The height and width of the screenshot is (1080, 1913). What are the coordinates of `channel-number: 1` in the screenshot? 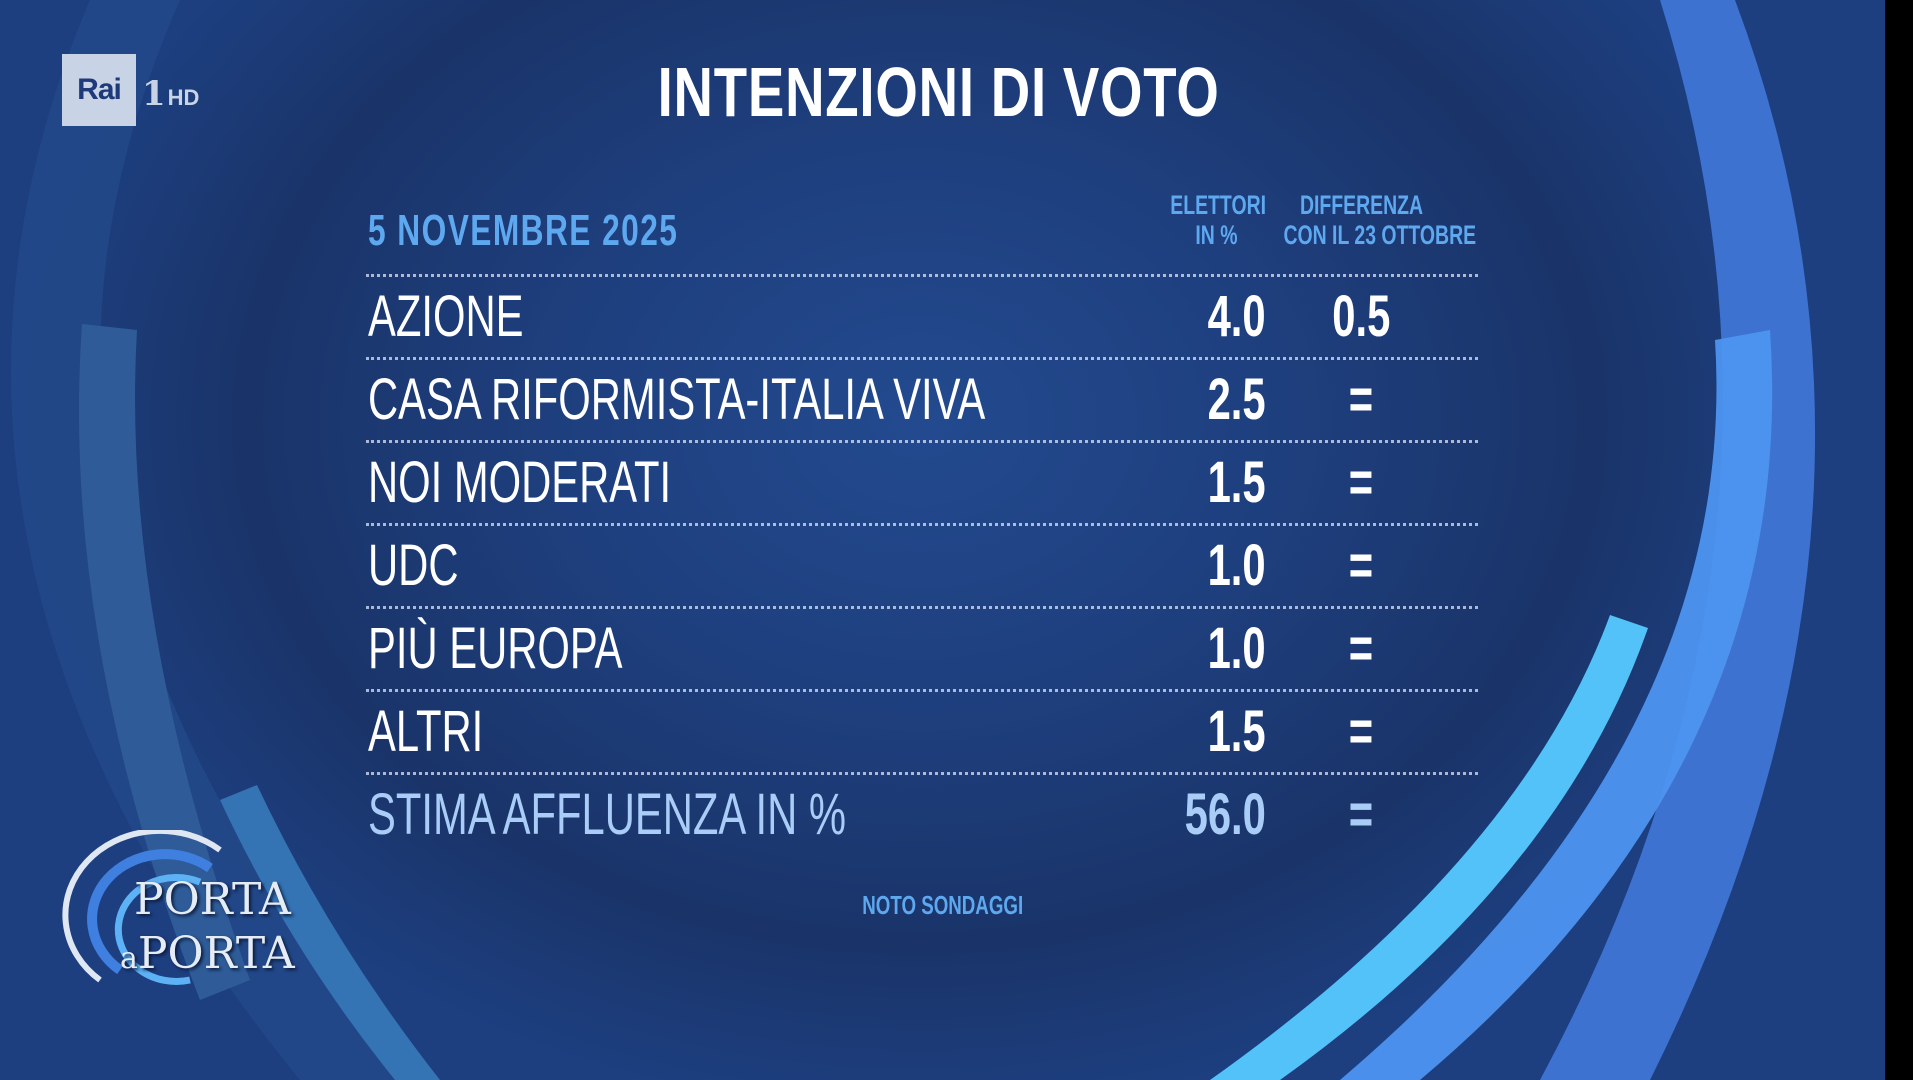 It's located at (154, 94).